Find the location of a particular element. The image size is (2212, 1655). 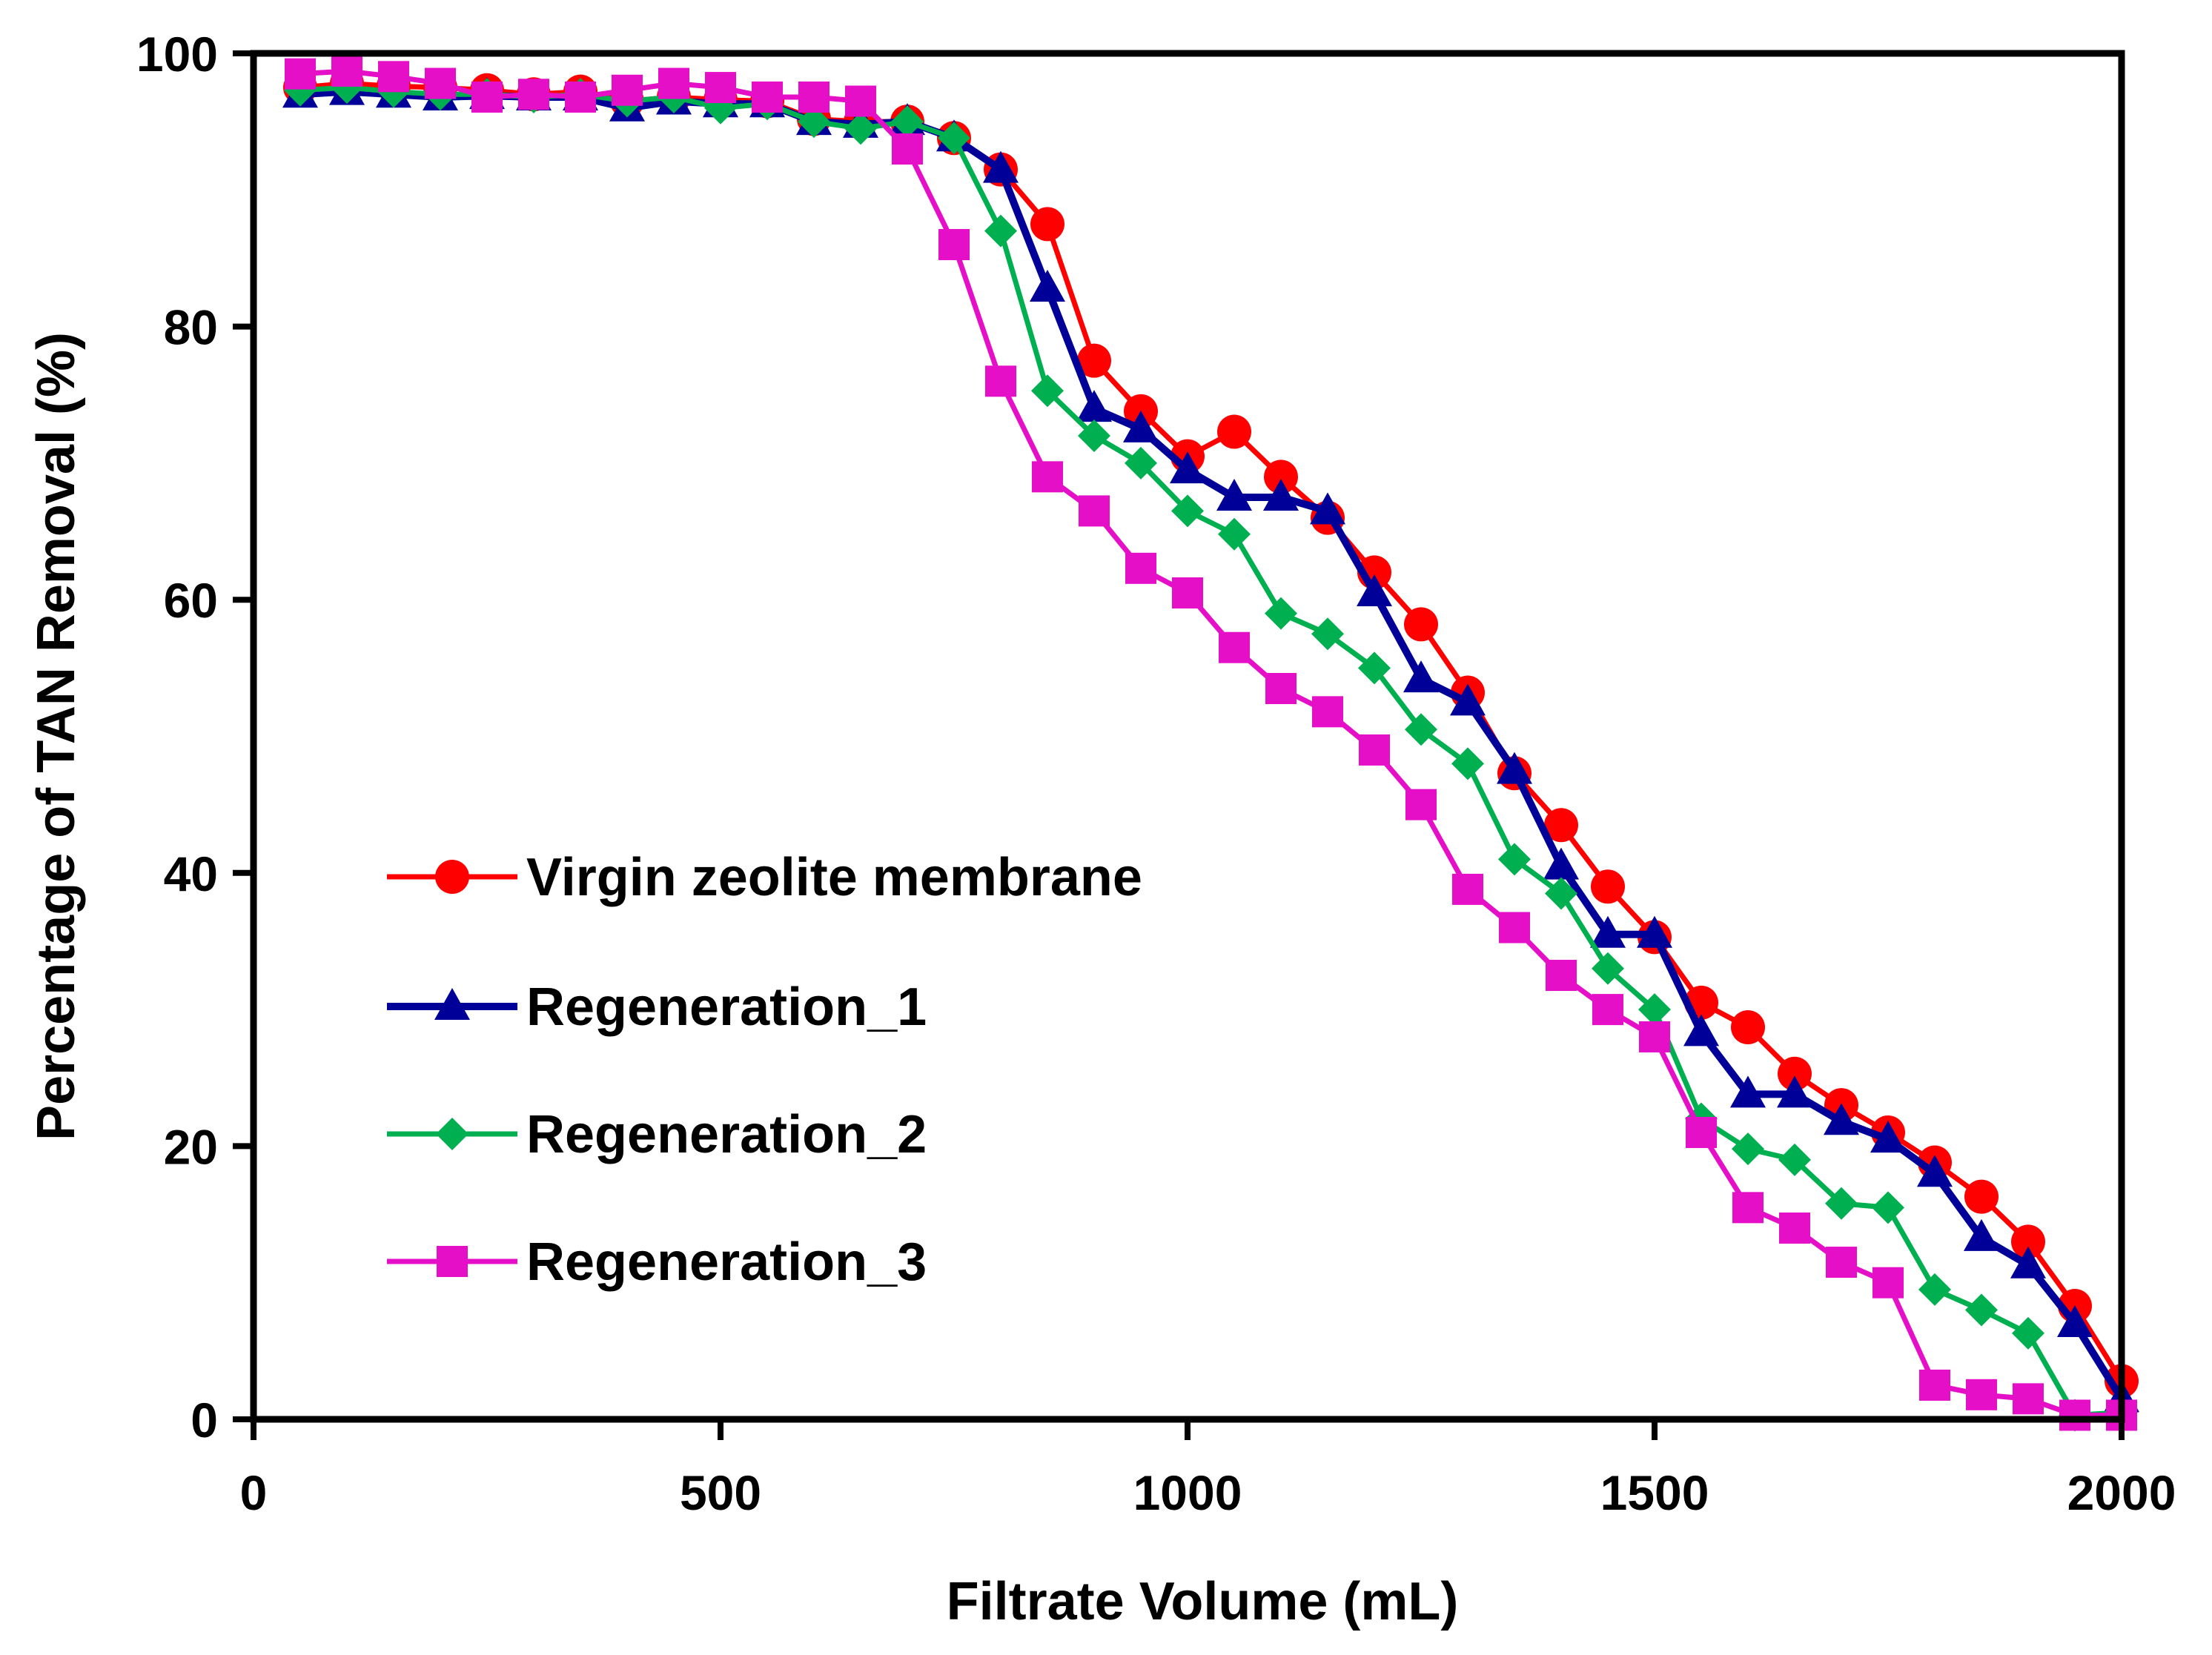

legend-label: Regeneration_1 is located at coordinates (727, 1007).